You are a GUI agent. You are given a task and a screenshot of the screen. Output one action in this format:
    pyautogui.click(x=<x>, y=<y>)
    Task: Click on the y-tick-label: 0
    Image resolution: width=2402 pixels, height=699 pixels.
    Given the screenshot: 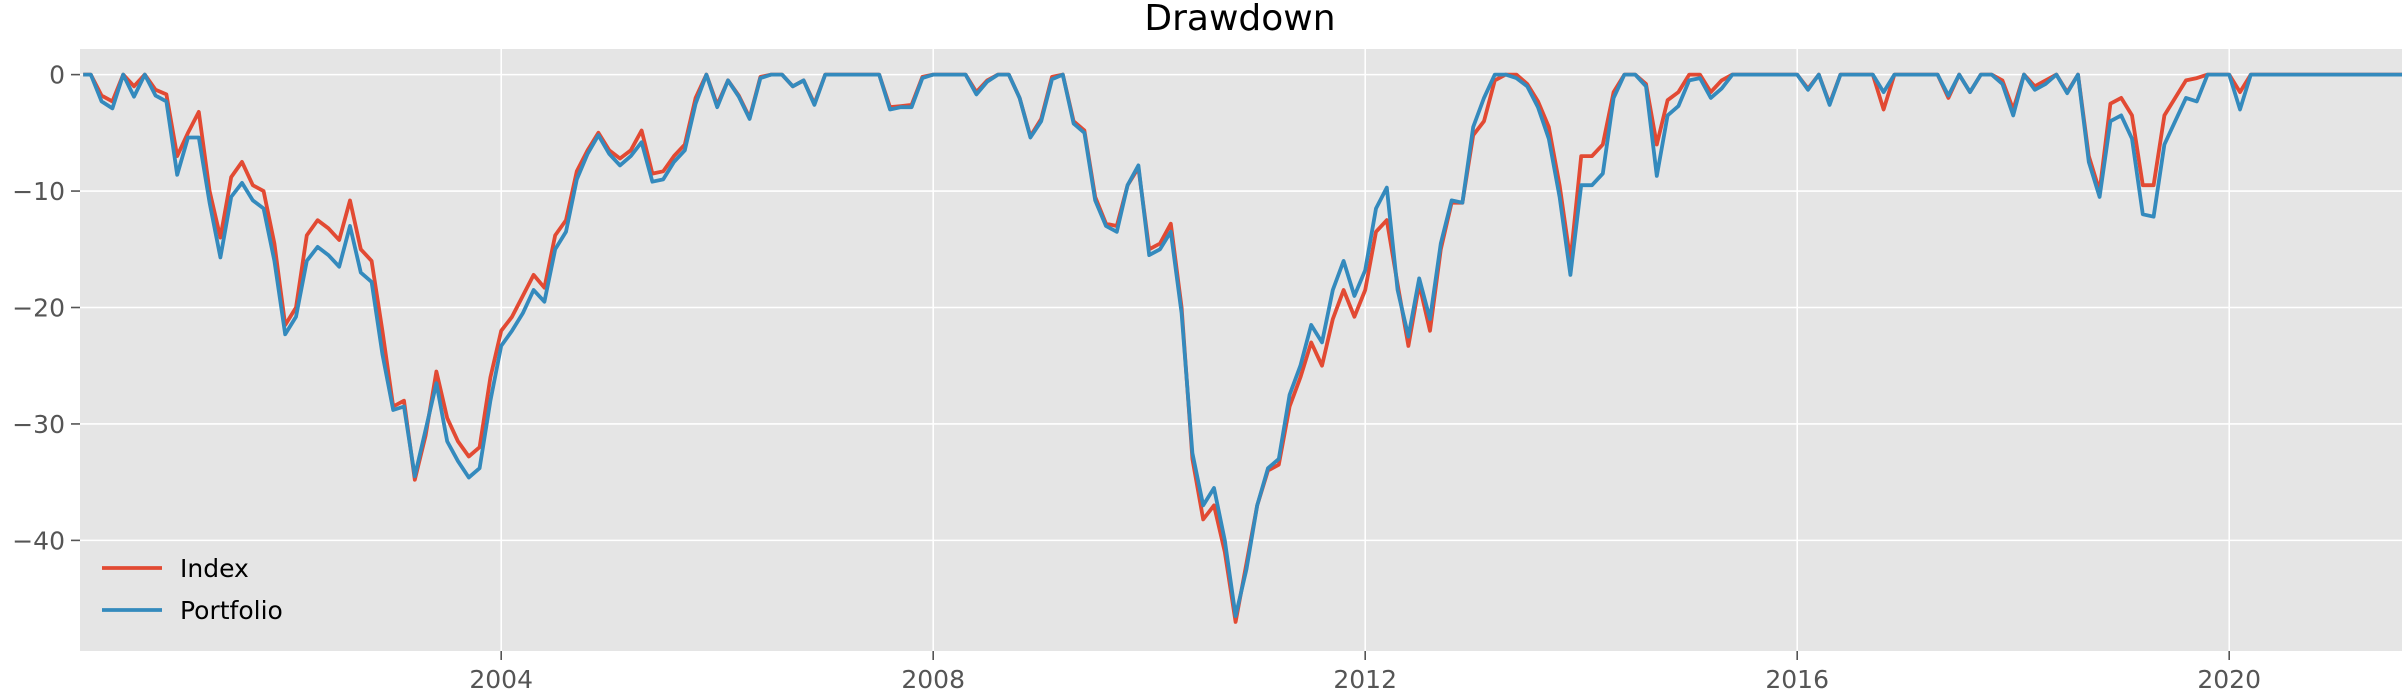 What is the action you would take?
    pyautogui.click(x=57, y=75)
    